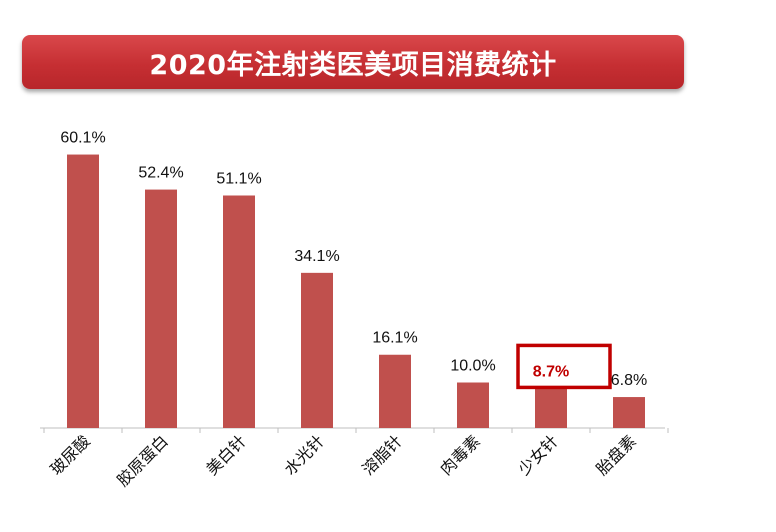 Image resolution: width=776 pixels, height=532 pixels. What do you see at coordinates (69, 454) in the screenshot?
I see `category-label: 玻尿酸` at bounding box center [69, 454].